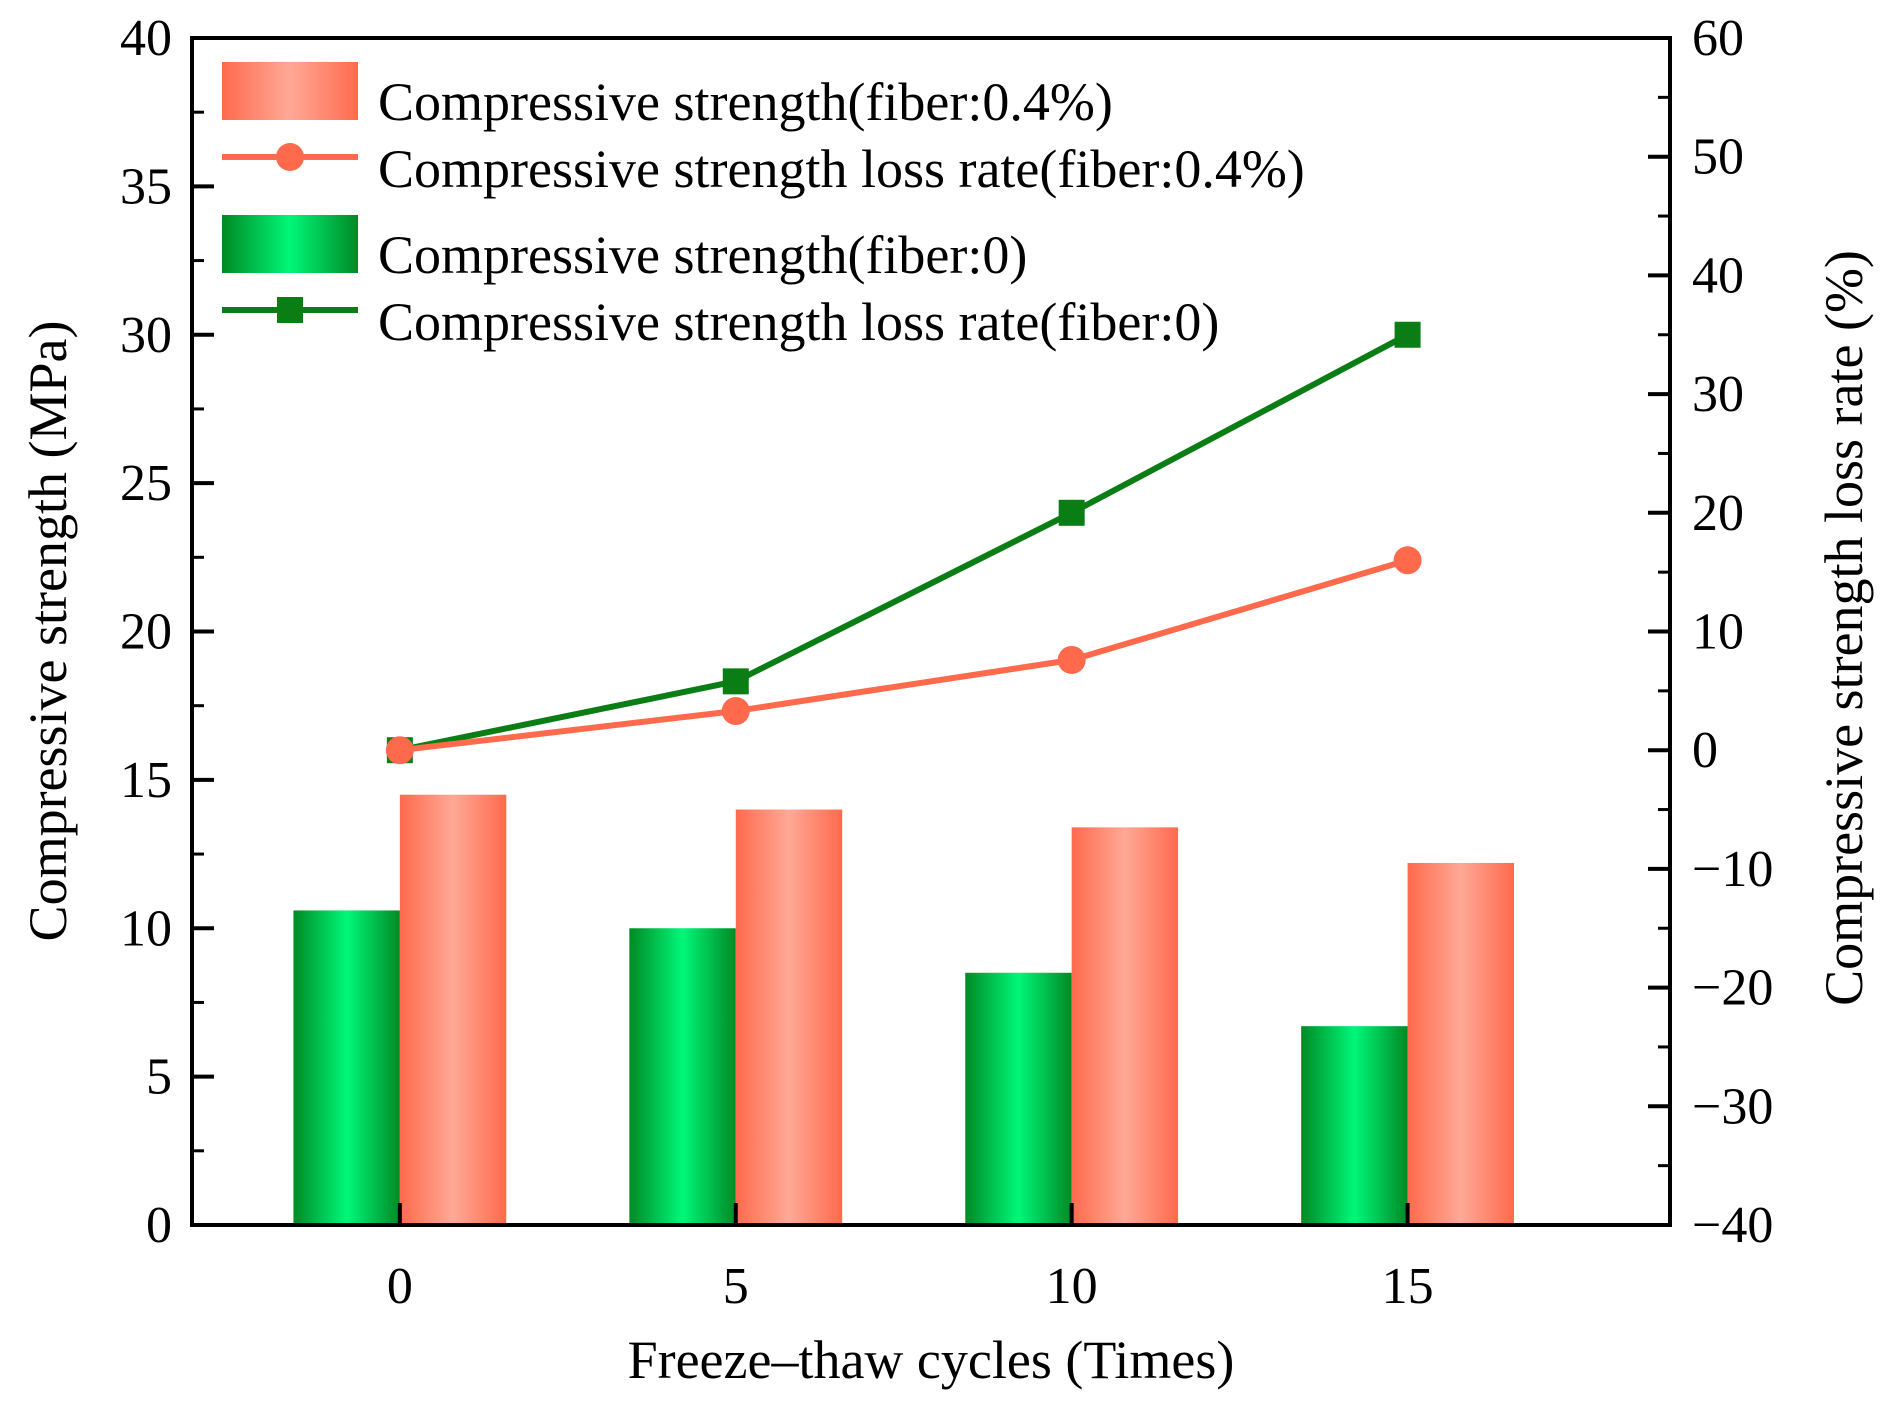  I want to click on y-tick-label-20: 20, so click(146, 632).